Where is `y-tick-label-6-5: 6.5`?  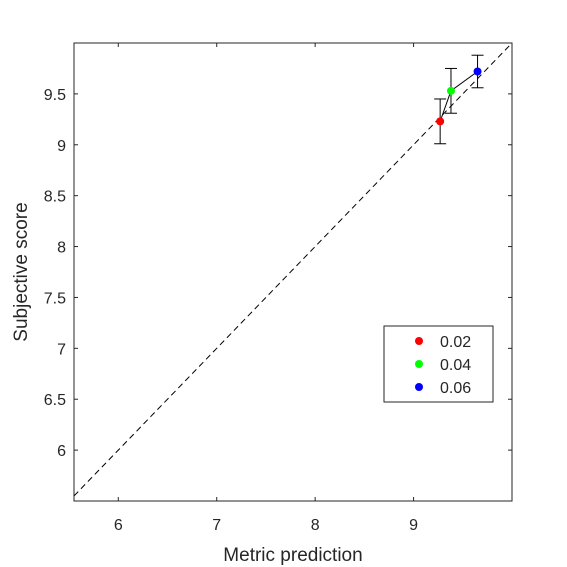 y-tick-label-6-5: 6.5 is located at coordinates (55, 400).